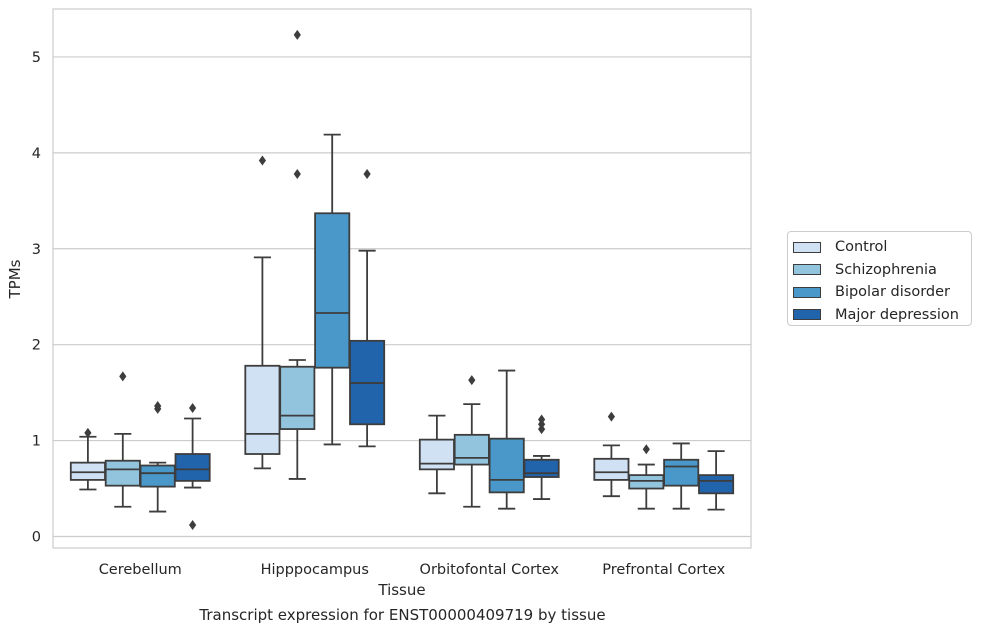 The height and width of the screenshot is (634, 983). What do you see at coordinates (861, 247) in the screenshot?
I see `legend-label: Control` at bounding box center [861, 247].